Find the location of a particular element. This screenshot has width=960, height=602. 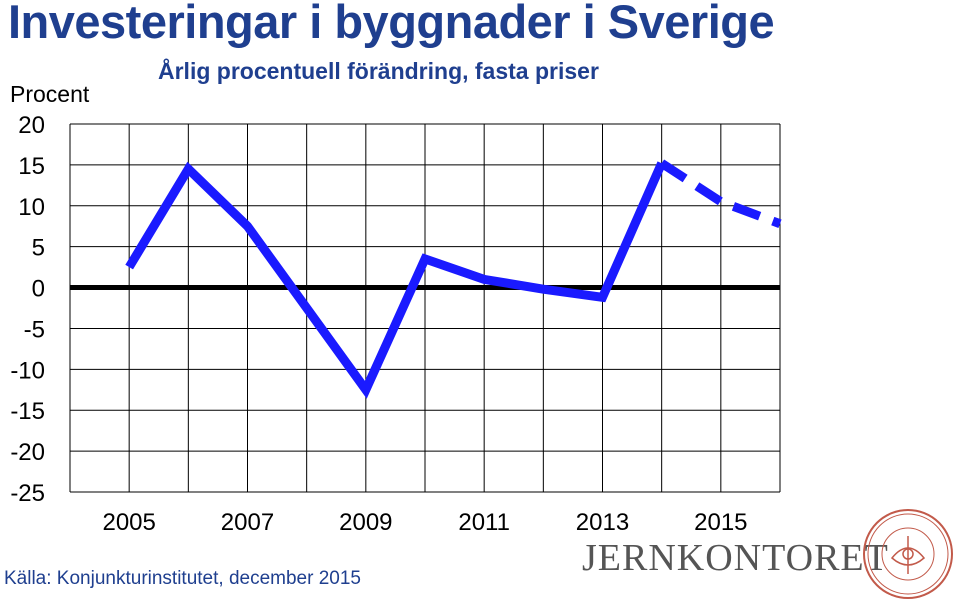

x-tick-label: 2007 is located at coordinates (247, 522).